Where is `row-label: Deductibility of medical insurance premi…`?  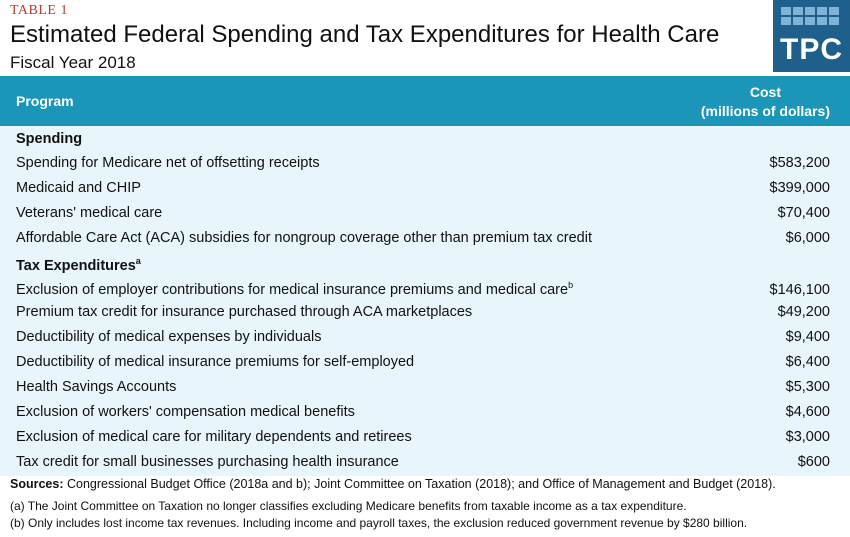
row-label: Deductibility of medical insurance premi… is located at coordinates (215, 362).